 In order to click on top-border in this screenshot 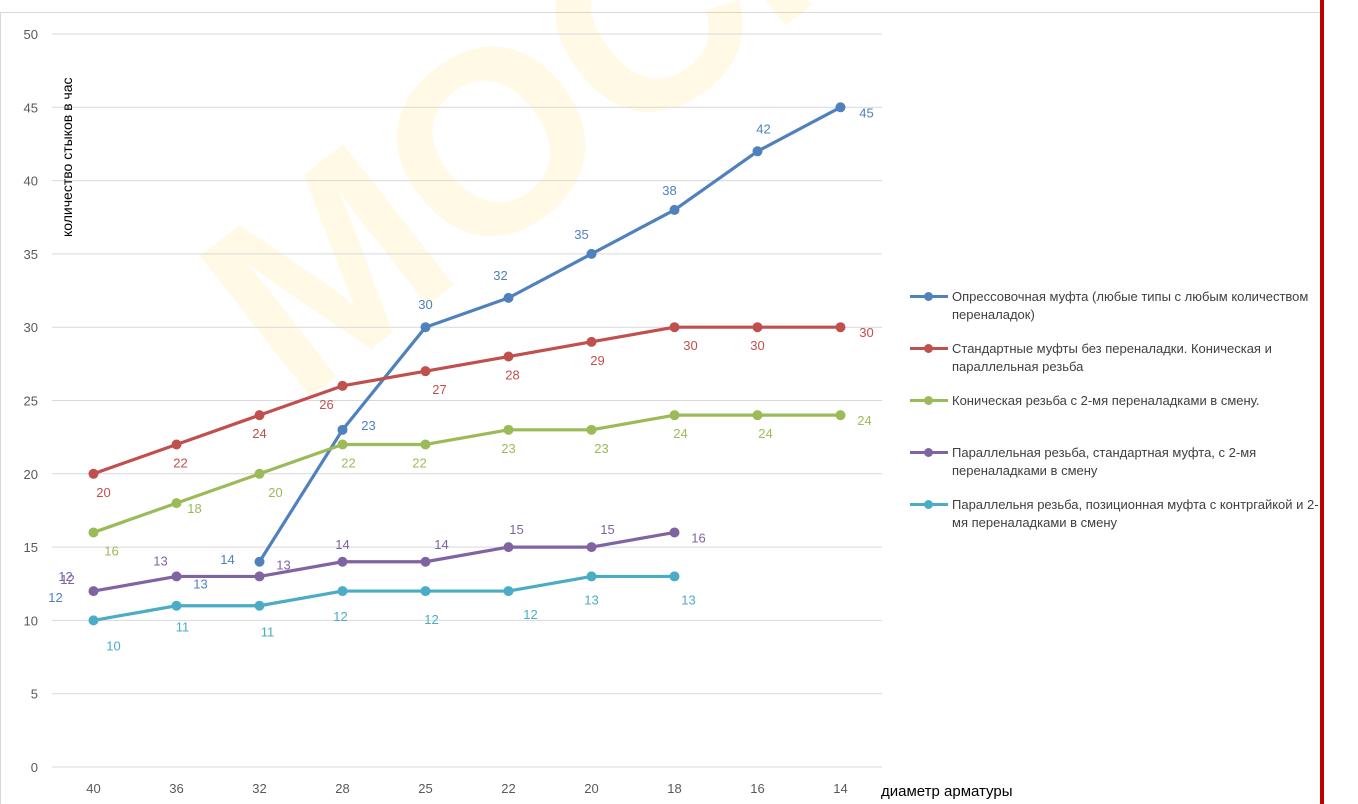, I will do `click(660, 12)`.